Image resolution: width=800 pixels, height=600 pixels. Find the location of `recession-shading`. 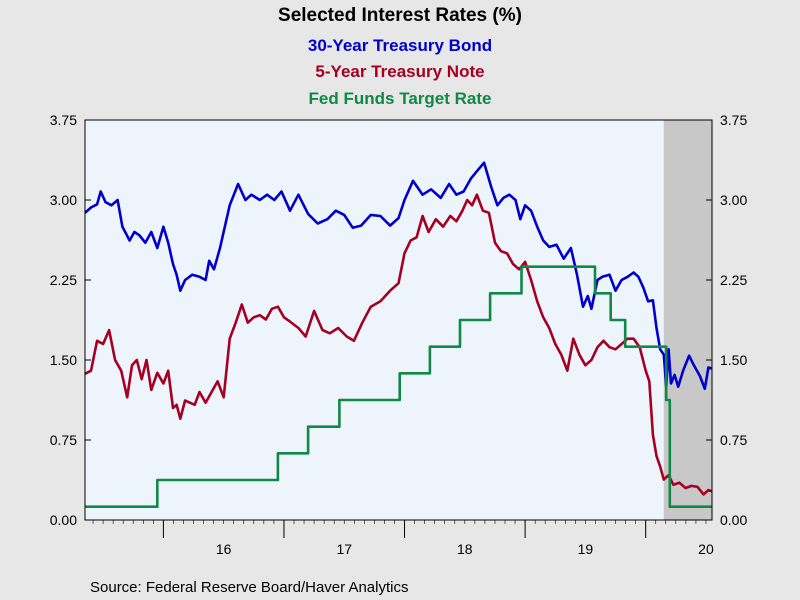

recession-shading is located at coordinates (687, 320).